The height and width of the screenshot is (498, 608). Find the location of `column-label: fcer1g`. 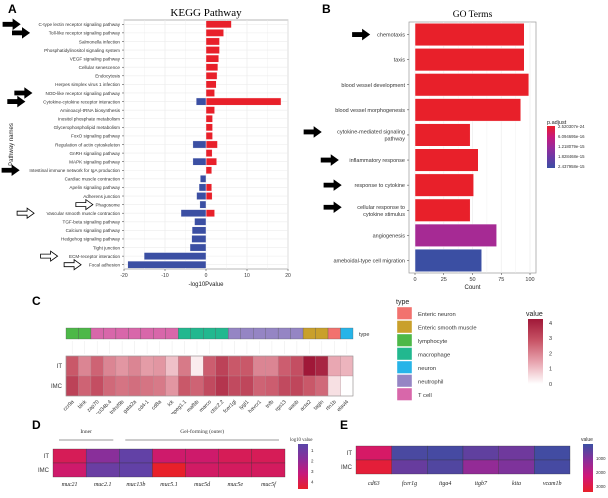

column-label: fcer1g is located at coordinates (409, 483).